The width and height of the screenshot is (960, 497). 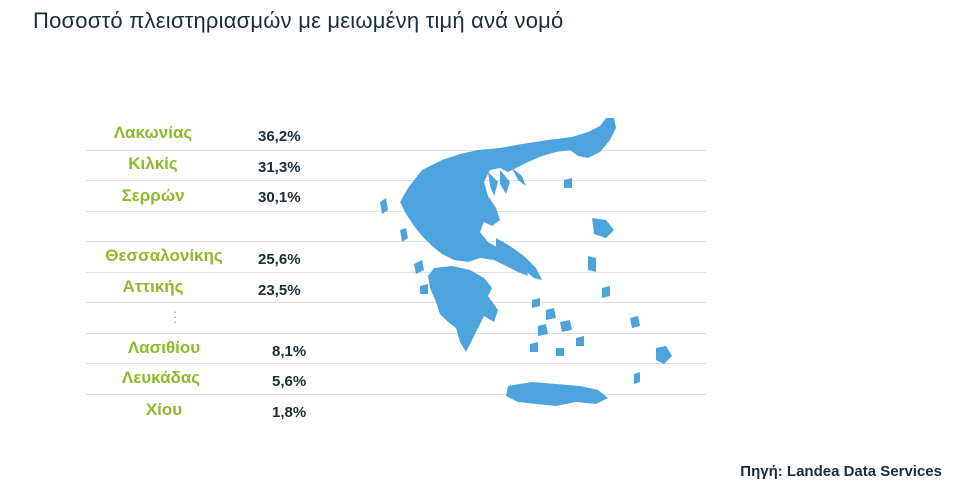 What do you see at coordinates (841, 471) in the screenshot?
I see `source-note: Πηγή: Landea Data Services` at bounding box center [841, 471].